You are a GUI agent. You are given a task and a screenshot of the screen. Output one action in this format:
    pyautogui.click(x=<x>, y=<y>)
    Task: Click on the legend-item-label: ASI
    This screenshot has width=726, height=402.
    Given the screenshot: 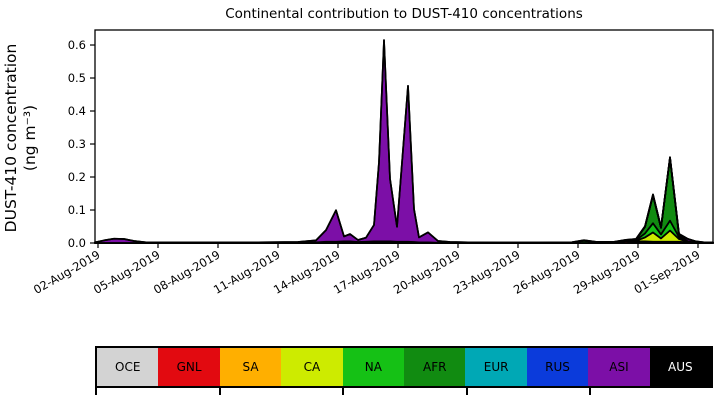 What is the action you would take?
    pyautogui.click(x=619, y=367)
    